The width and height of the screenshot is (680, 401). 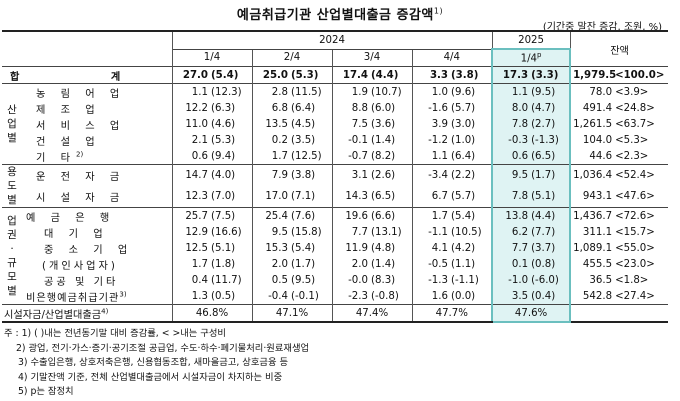 What do you see at coordinates (303, 264) in the screenshot?
I see `growth-rate: (1.7)` at bounding box center [303, 264].